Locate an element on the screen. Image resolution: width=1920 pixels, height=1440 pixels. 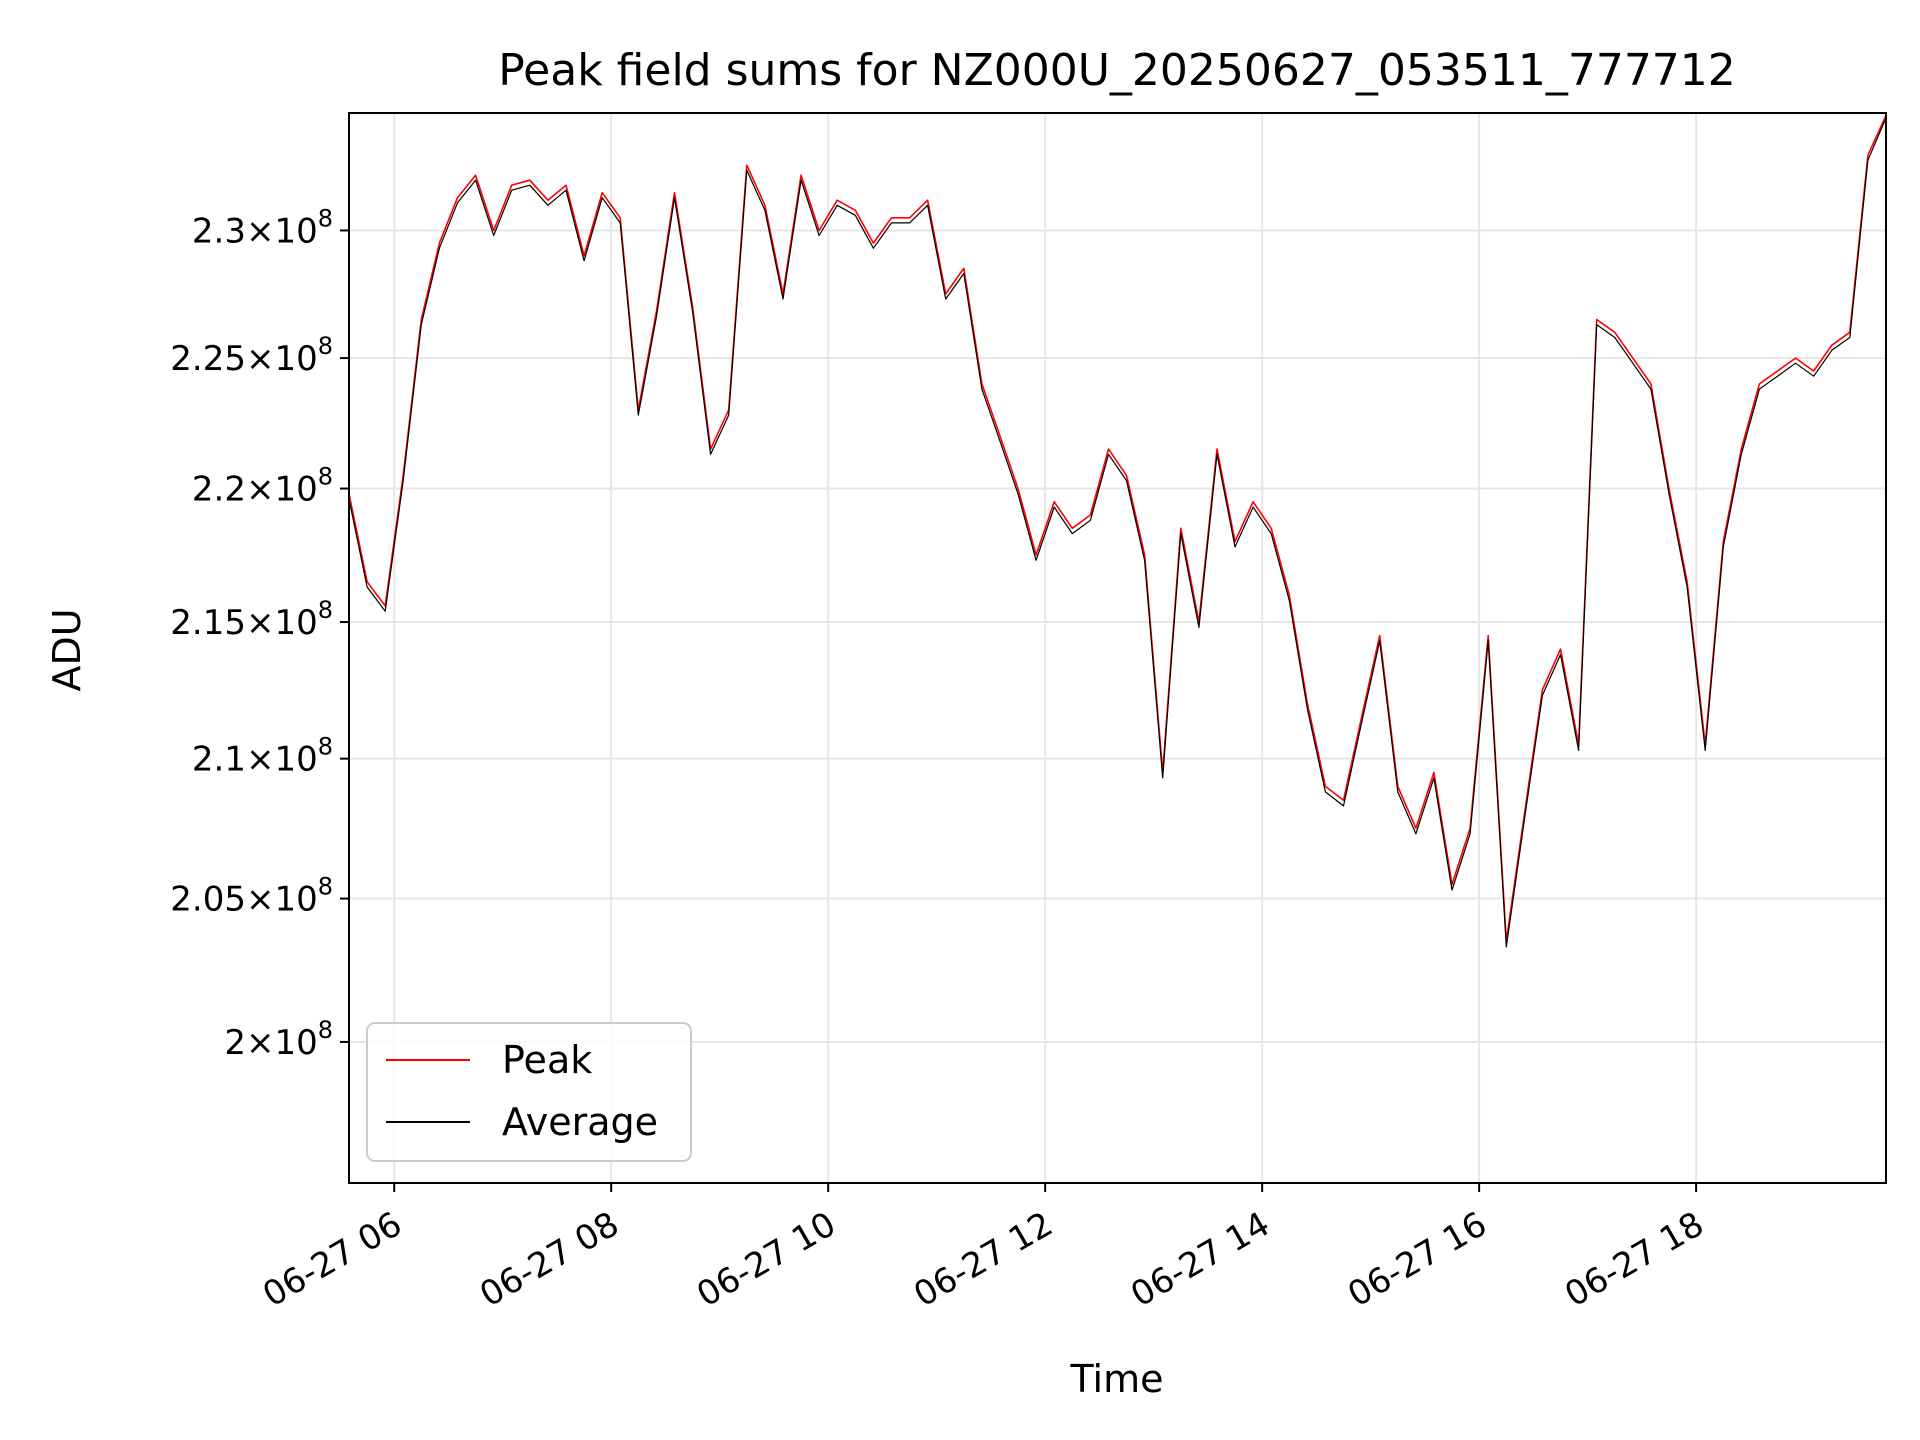
y-tick-label: 2×10⁸ is located at coordinates (278, 1039).